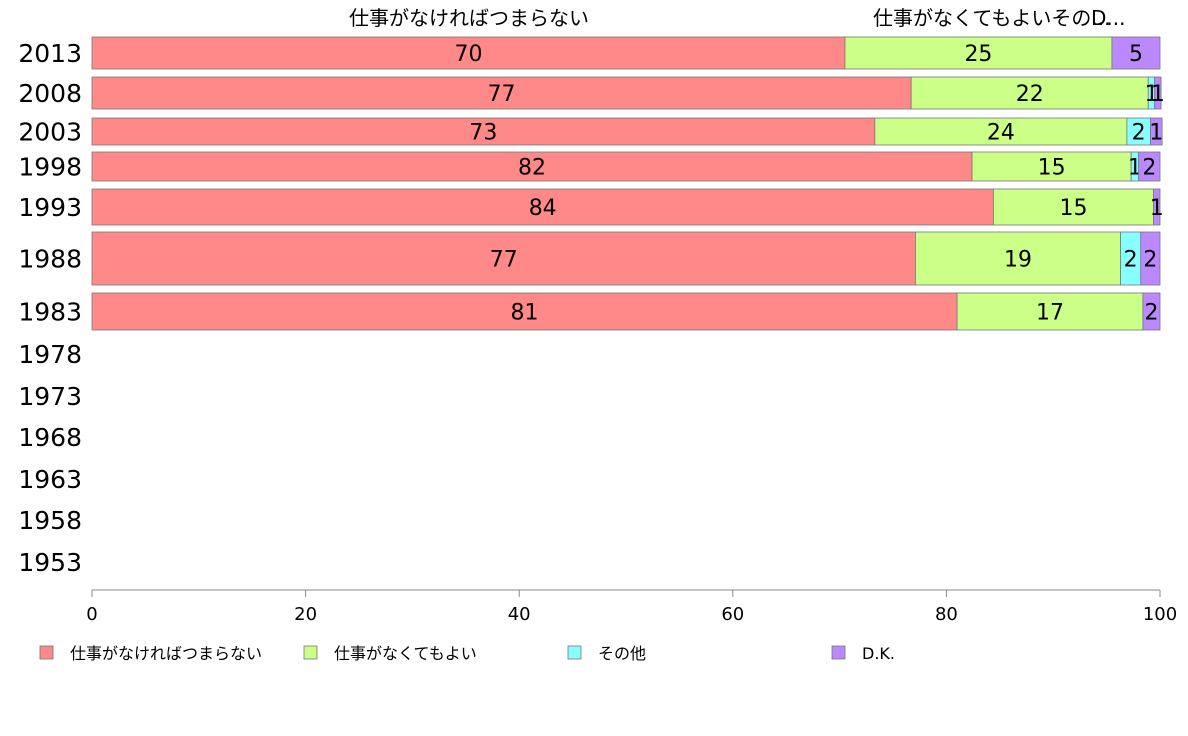 This screenshot has height=736, width=1188. Describe the element at coordinates (50, 167) in the screenshot. I see `year-label: 1998` at that location.